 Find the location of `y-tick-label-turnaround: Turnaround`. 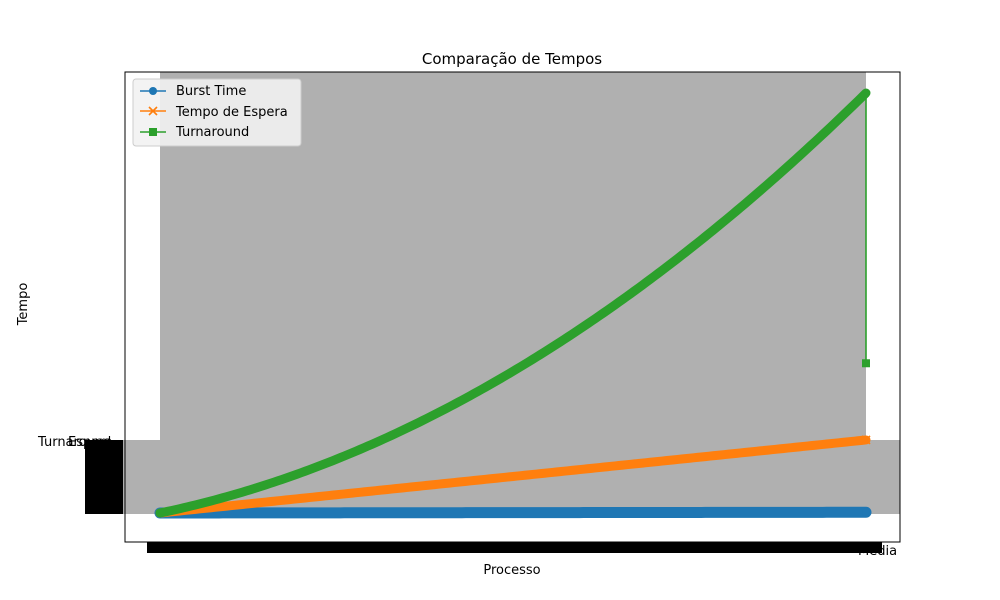

y-tick-label-turnaround: Turnaround is located at coordinates (74, 442).